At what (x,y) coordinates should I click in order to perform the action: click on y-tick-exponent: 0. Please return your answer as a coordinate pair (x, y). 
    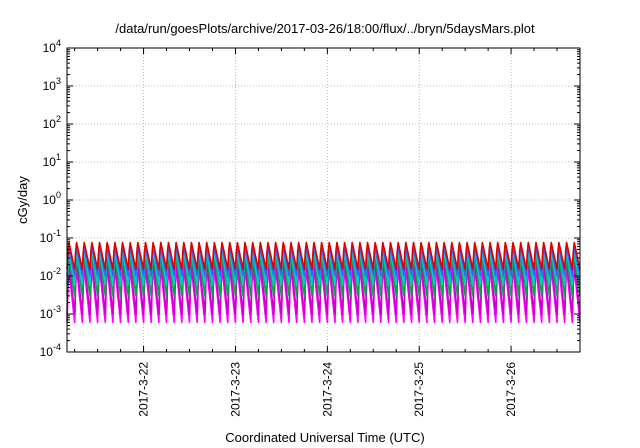
    Looking at the image, I should click on (58, 195).